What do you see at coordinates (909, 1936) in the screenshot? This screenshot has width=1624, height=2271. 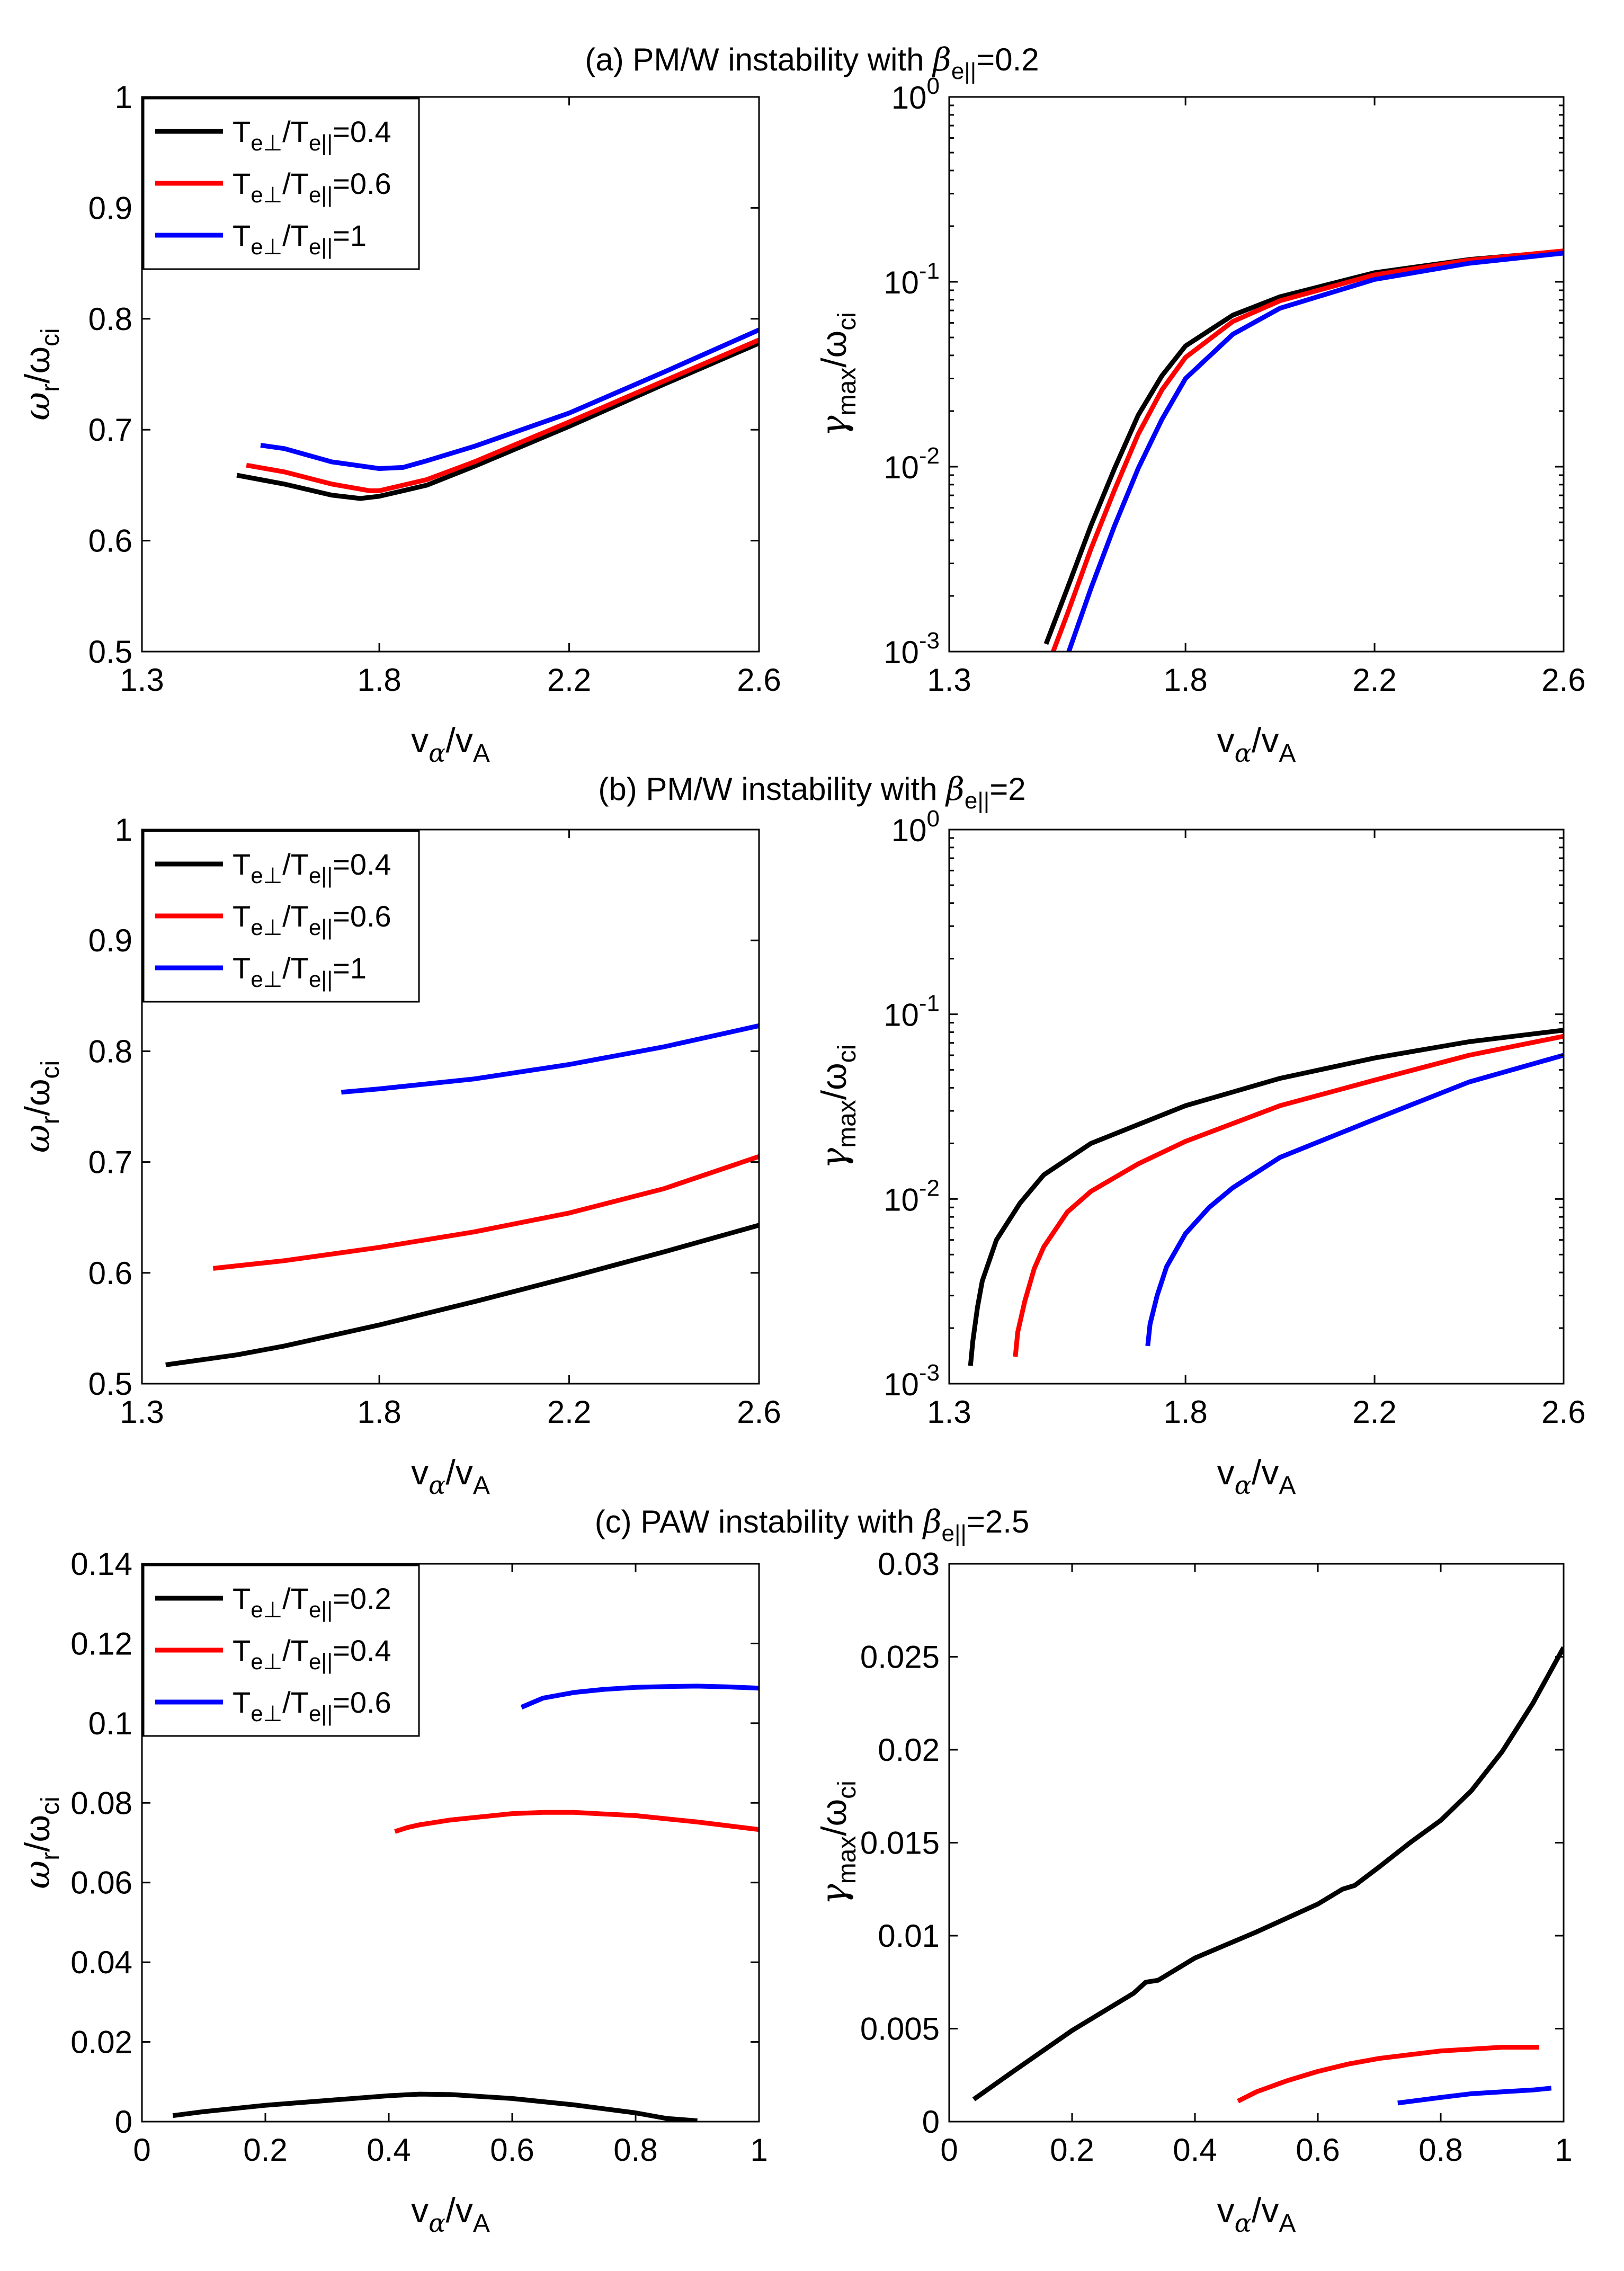 I see `y-tick-label: 0.01` at bounding box center [909, 1936].